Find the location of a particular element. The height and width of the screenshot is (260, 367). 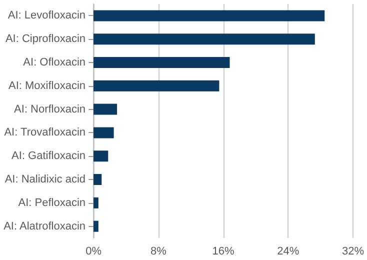

y-tick-label: AI: Nalidixic acid is located at coordinates (45, 180).